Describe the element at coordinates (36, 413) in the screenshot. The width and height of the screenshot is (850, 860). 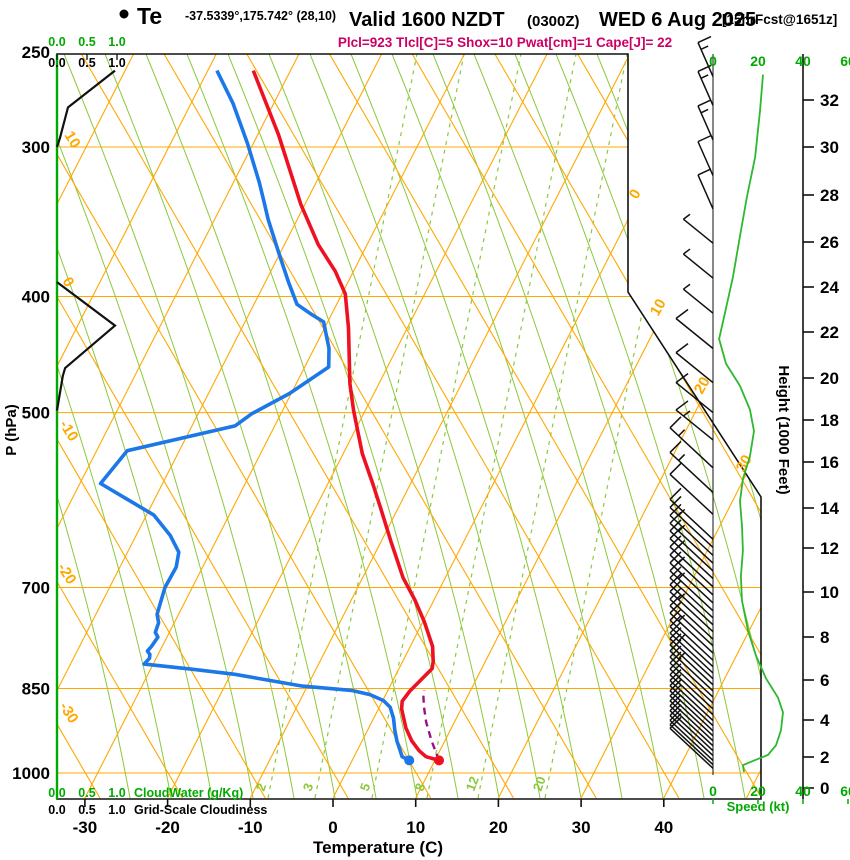
I see `svg-text: 500` at that location.